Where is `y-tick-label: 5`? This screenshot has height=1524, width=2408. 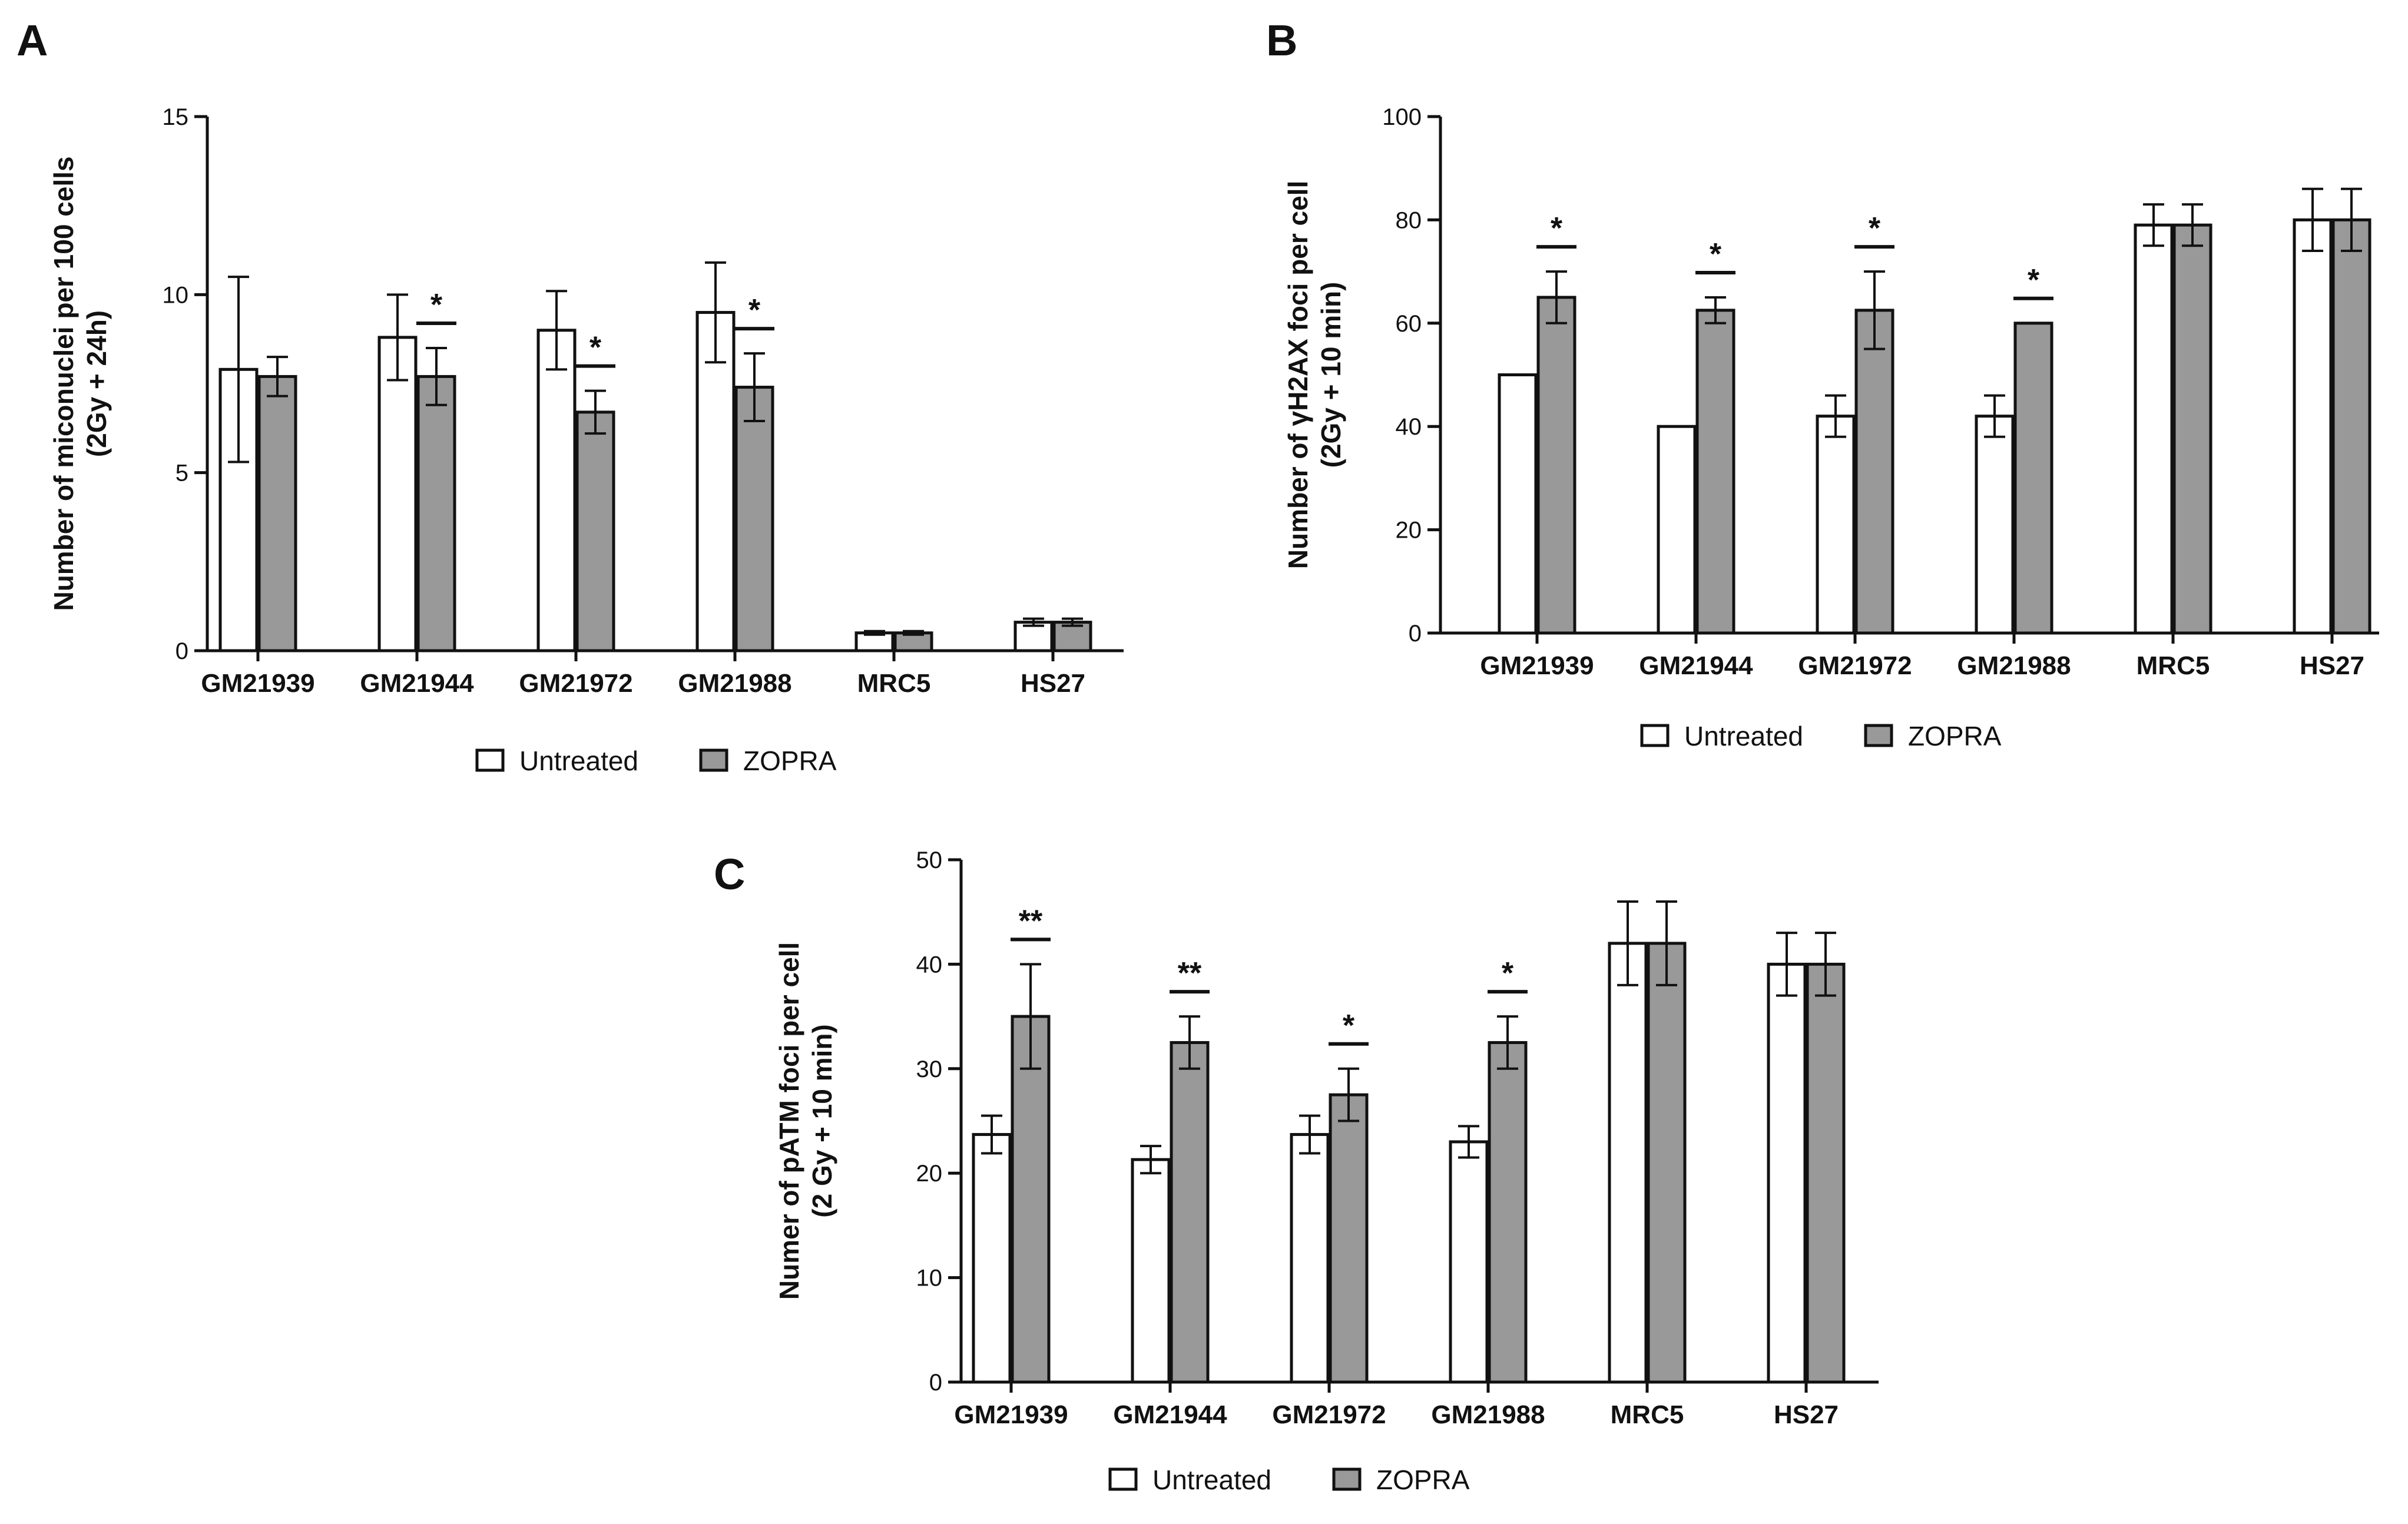
y-tick-label: 5 is located at coordinates (181, 473).